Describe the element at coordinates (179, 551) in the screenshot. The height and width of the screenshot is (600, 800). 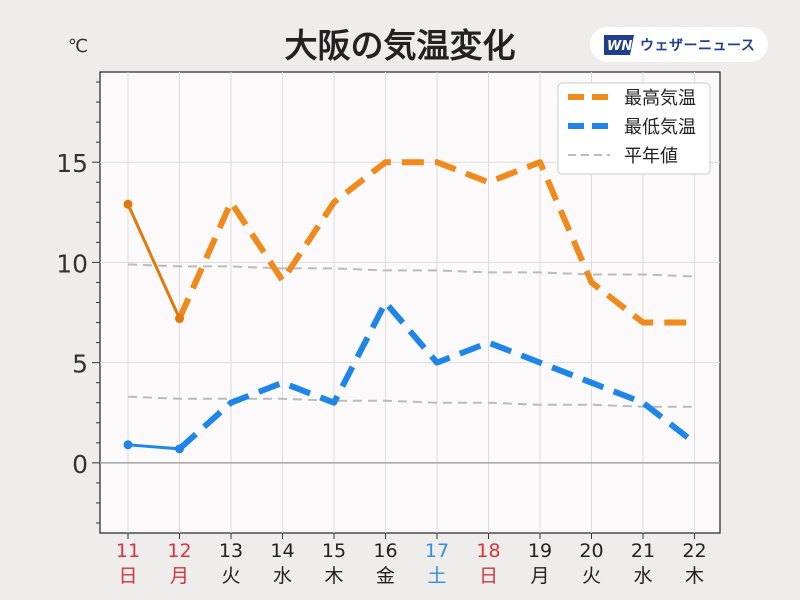
I see `x-tick-date: 12` at that location.